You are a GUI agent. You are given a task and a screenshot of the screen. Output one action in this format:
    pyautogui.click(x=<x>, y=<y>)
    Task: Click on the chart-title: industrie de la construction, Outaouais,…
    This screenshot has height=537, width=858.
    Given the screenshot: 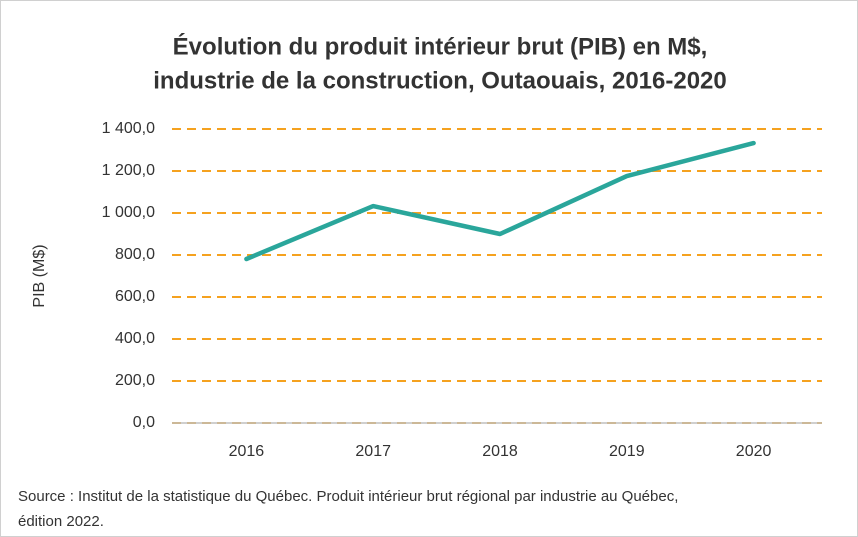 What is the action you would take?
    pyautogui.click(x=440, y=80)
    